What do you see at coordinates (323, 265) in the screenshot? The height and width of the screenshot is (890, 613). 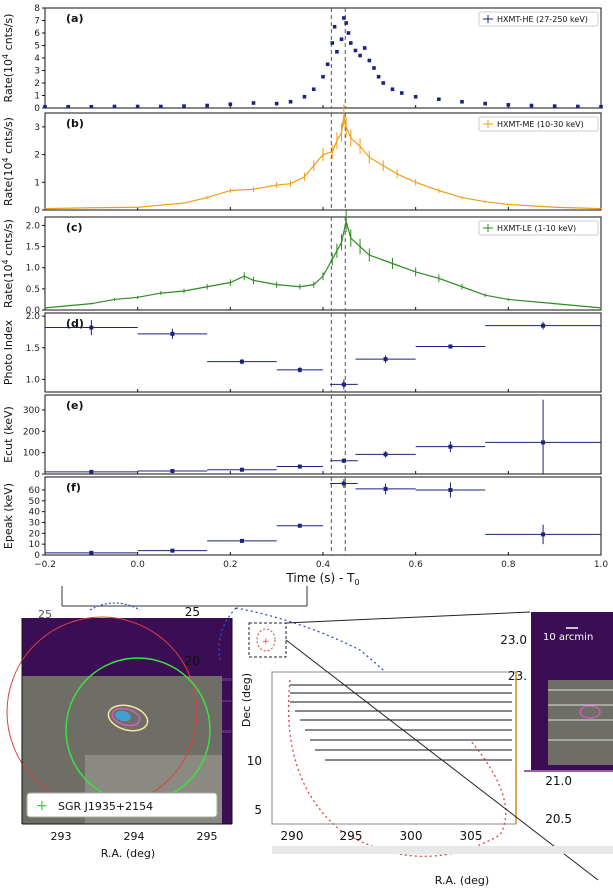 I see `series-line` at bounding box center [323, 265].